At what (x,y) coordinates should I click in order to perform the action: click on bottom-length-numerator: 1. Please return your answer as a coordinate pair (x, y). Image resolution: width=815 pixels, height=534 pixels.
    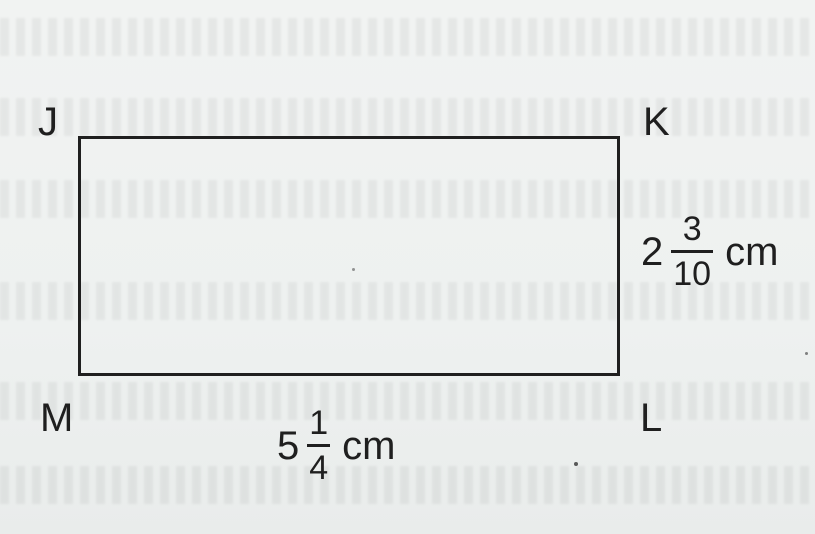
    Looking at the image, I should click on (319, 423).